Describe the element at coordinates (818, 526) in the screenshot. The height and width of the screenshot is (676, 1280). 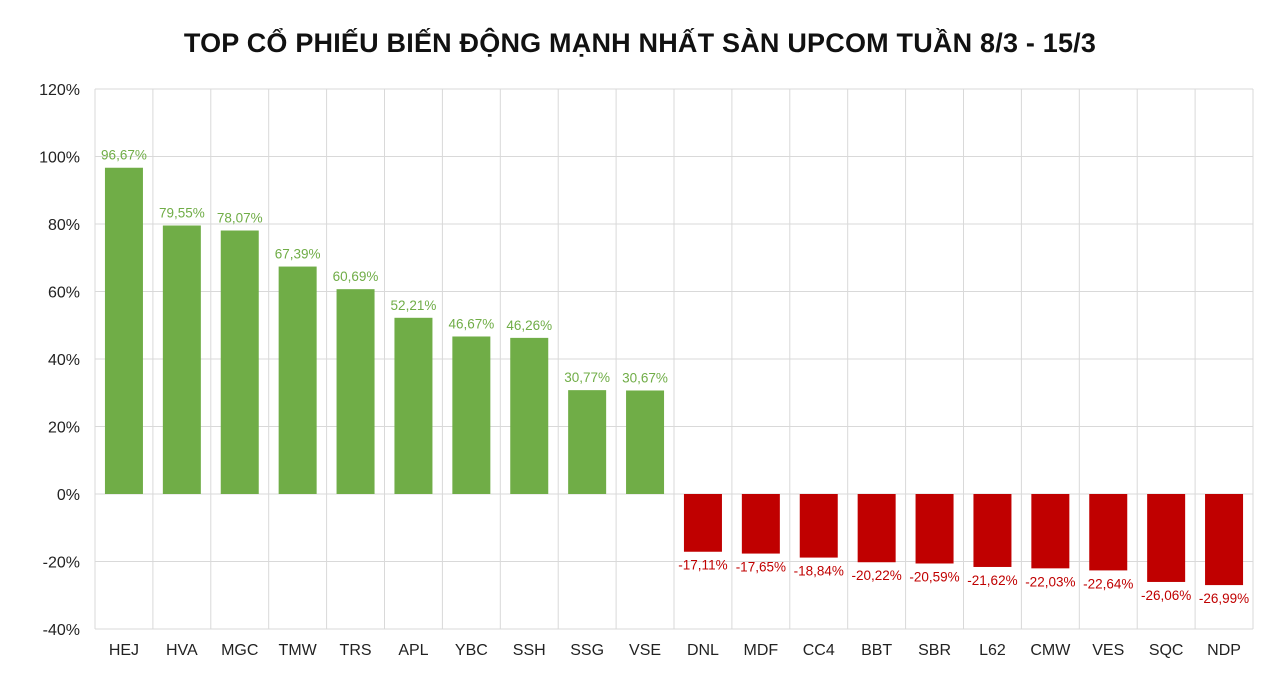
I see `bar-cc4` at that location.